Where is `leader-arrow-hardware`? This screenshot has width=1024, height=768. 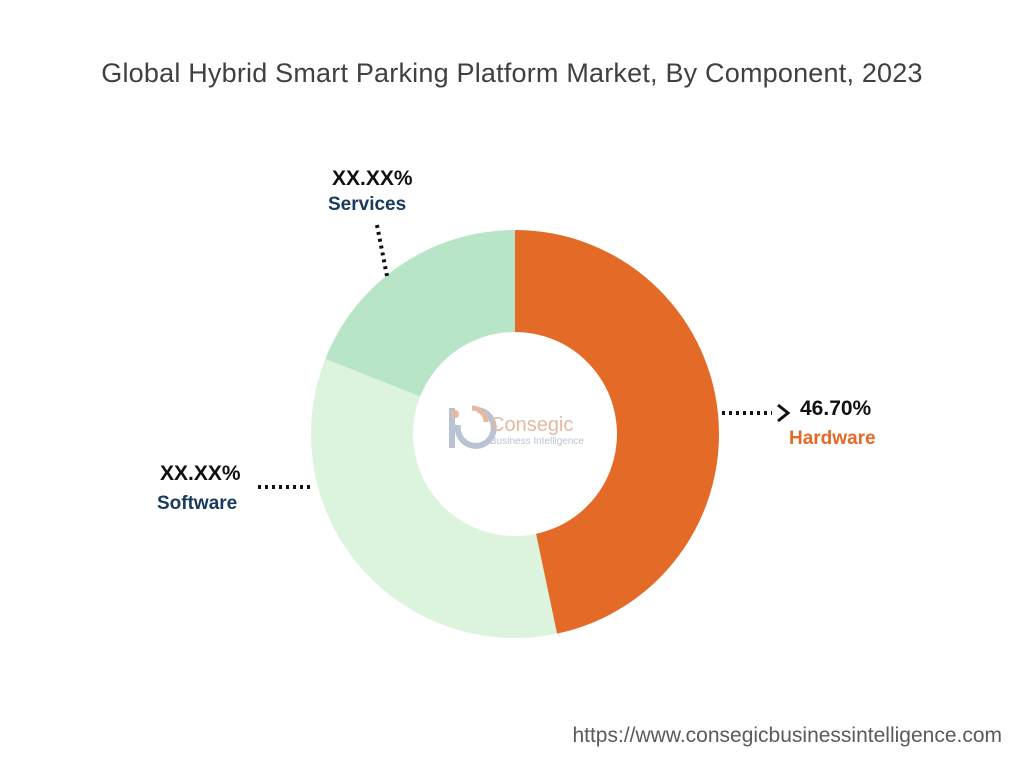 leader-arrow-hardware is located at coordinates (784, 413).